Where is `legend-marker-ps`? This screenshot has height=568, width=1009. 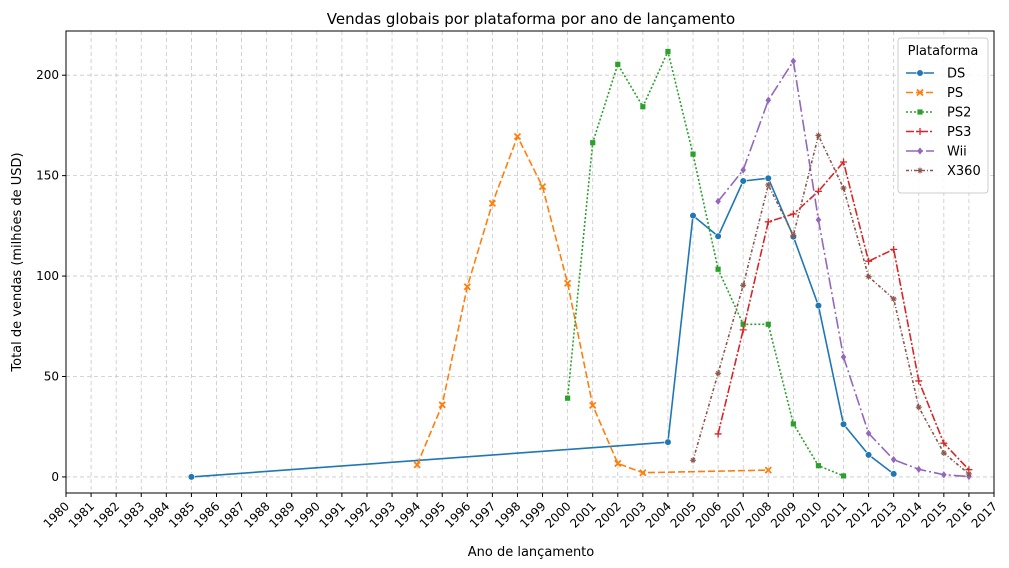 legend-marker-ps is located at coordinates (920, 92).